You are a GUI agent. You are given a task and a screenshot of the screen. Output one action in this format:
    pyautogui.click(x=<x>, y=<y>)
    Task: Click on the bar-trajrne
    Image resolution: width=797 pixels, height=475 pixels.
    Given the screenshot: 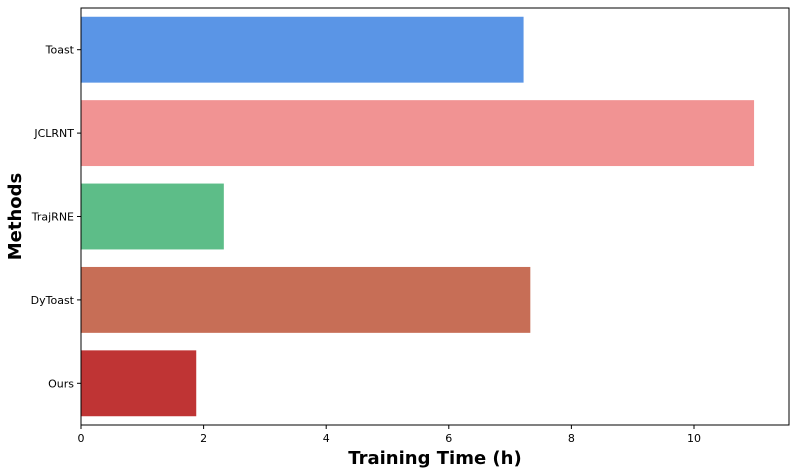 What is the action you would take?
    pyautogui.click(x=152, y=216)
    